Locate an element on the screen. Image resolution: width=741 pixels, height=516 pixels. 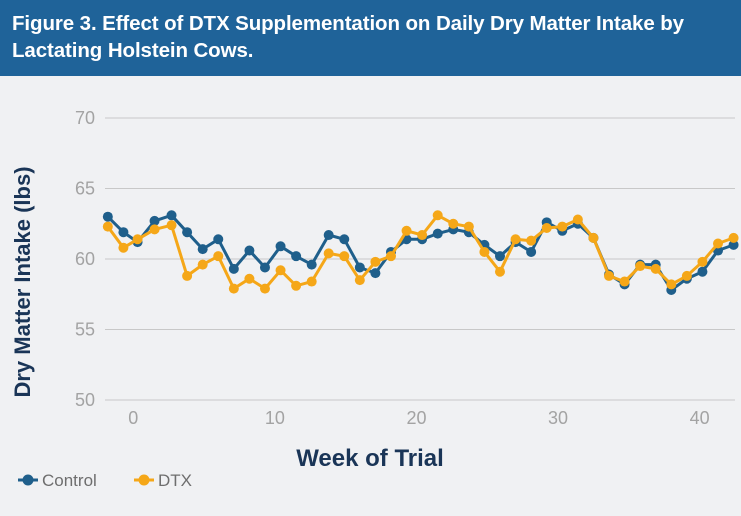
x-tick-label: 30 is located at coordinates (558, 418).